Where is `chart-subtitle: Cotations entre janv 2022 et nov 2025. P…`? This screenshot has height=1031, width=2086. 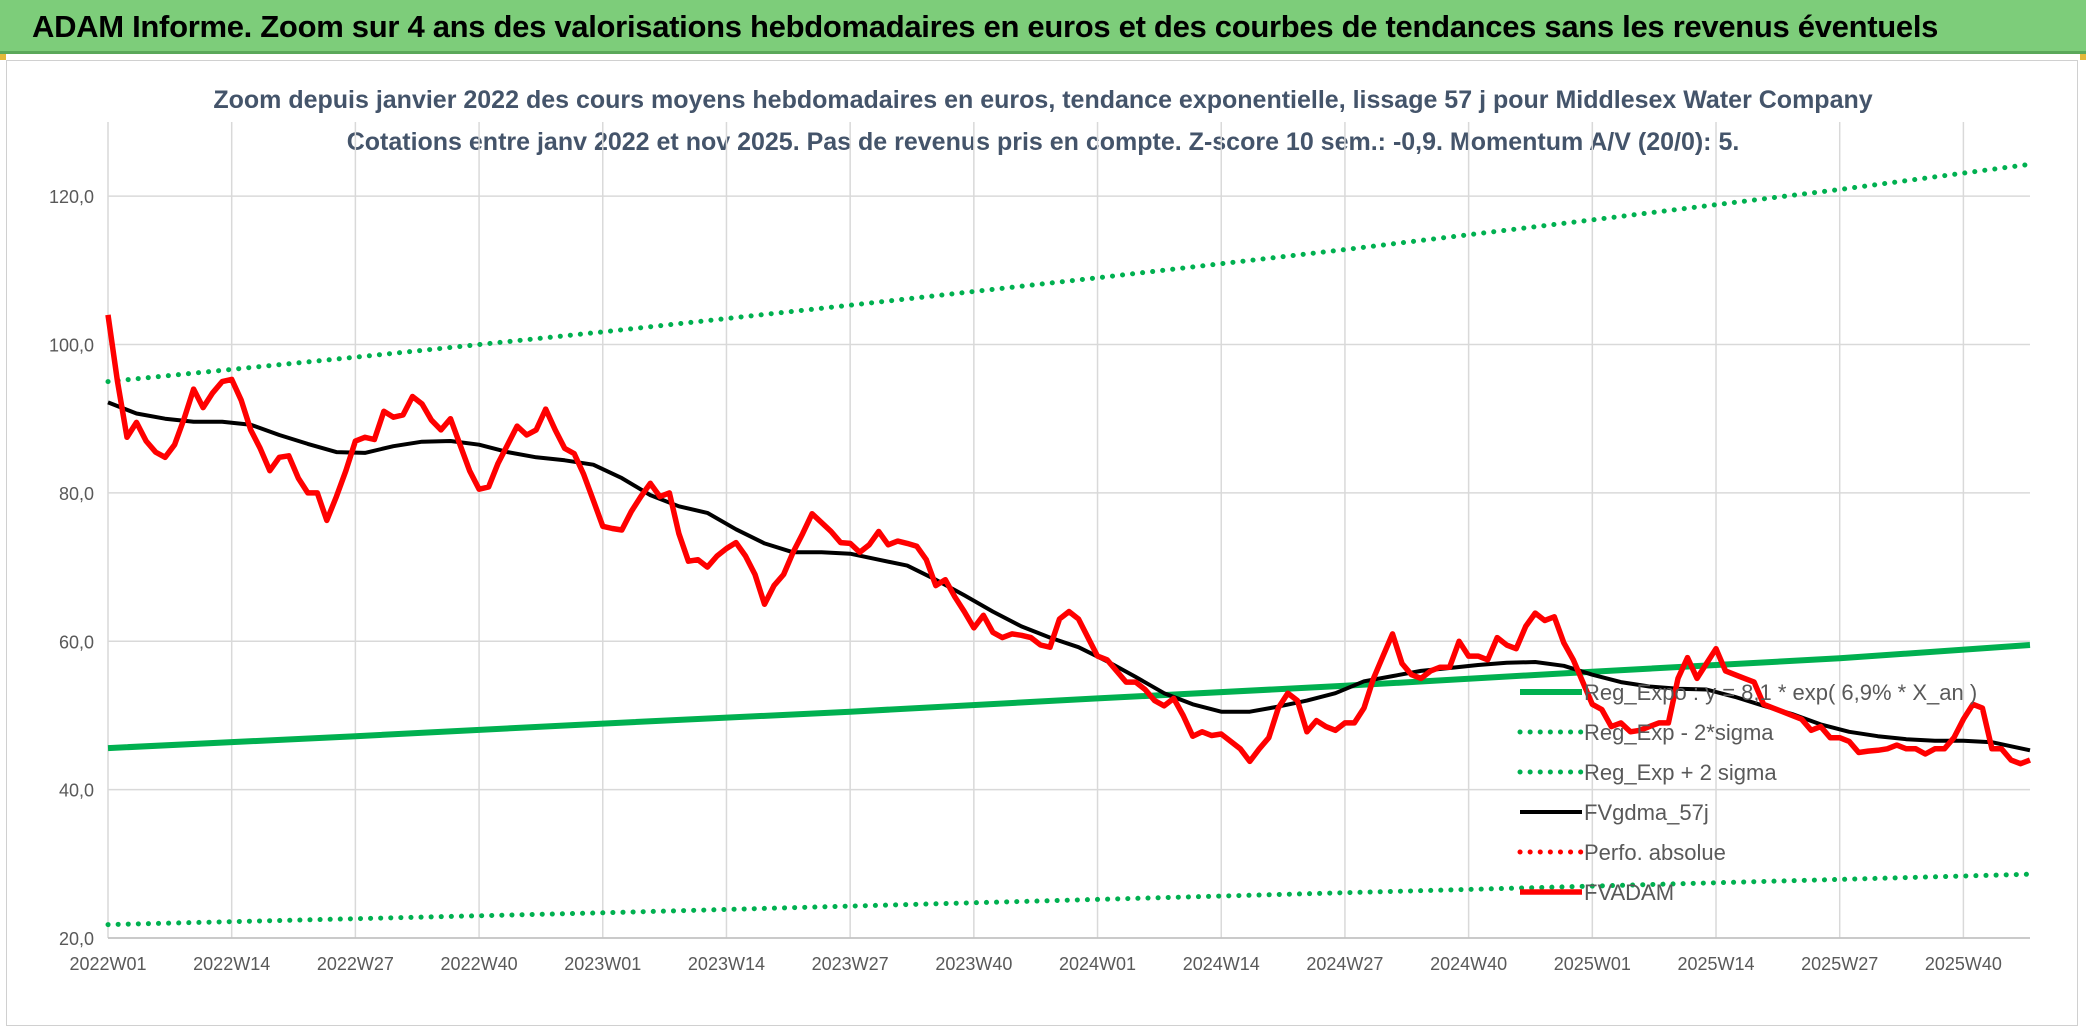
chart-subtitle: Cotations entre janv 2022 et nov 2025. P… is located at coordinates (1043, 142).